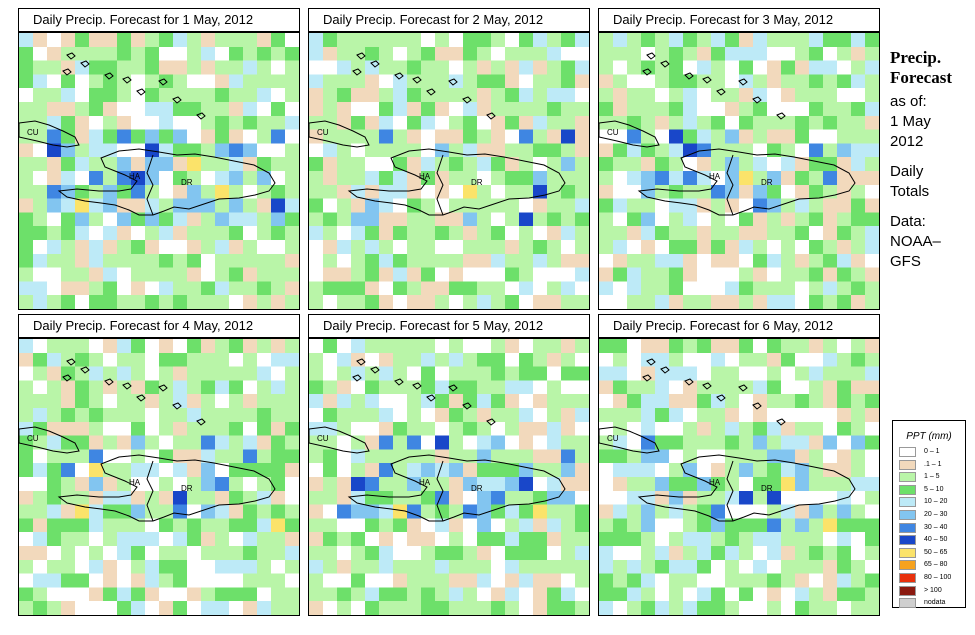  I want to click on country-label-cu: CU, so click(613, 438).